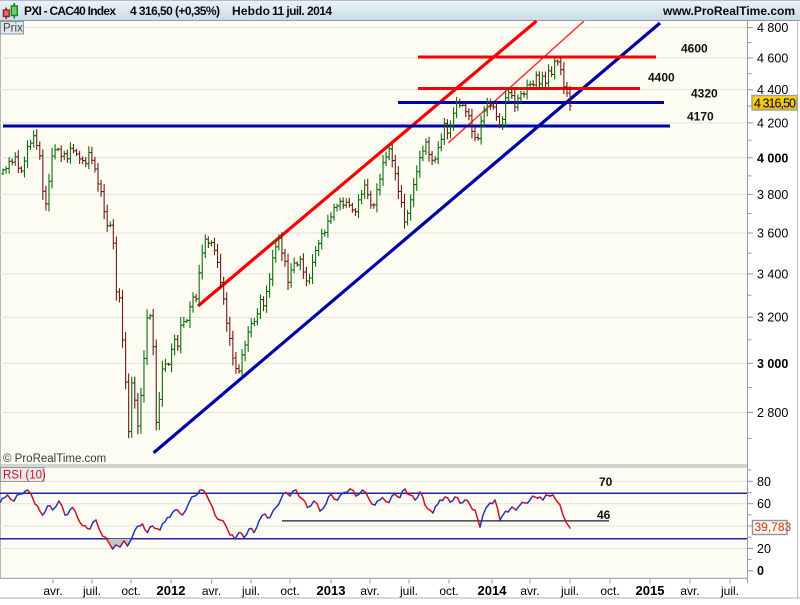 The image size is (800, 605). I want to click on svg-text: PXI - CAC40 Index, so click(70, 11).